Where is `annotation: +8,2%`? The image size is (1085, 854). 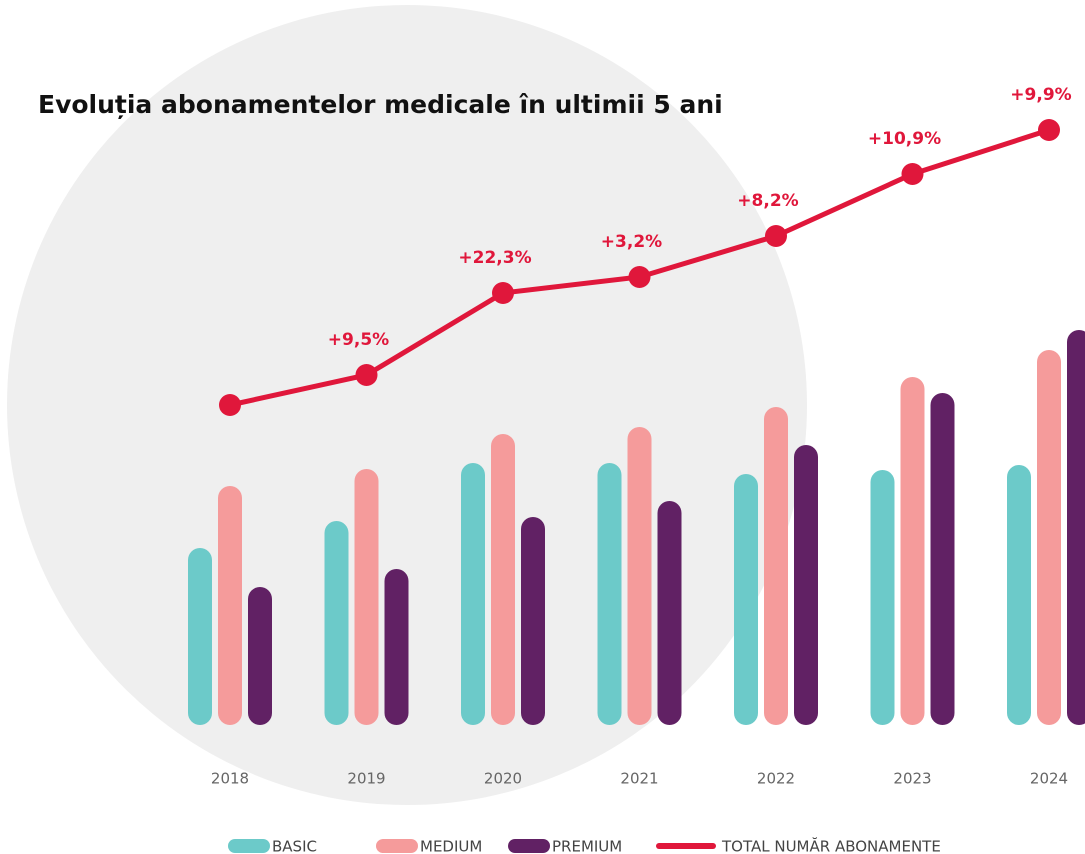 annotation: +8,2% is located at coordinates (767, 201).